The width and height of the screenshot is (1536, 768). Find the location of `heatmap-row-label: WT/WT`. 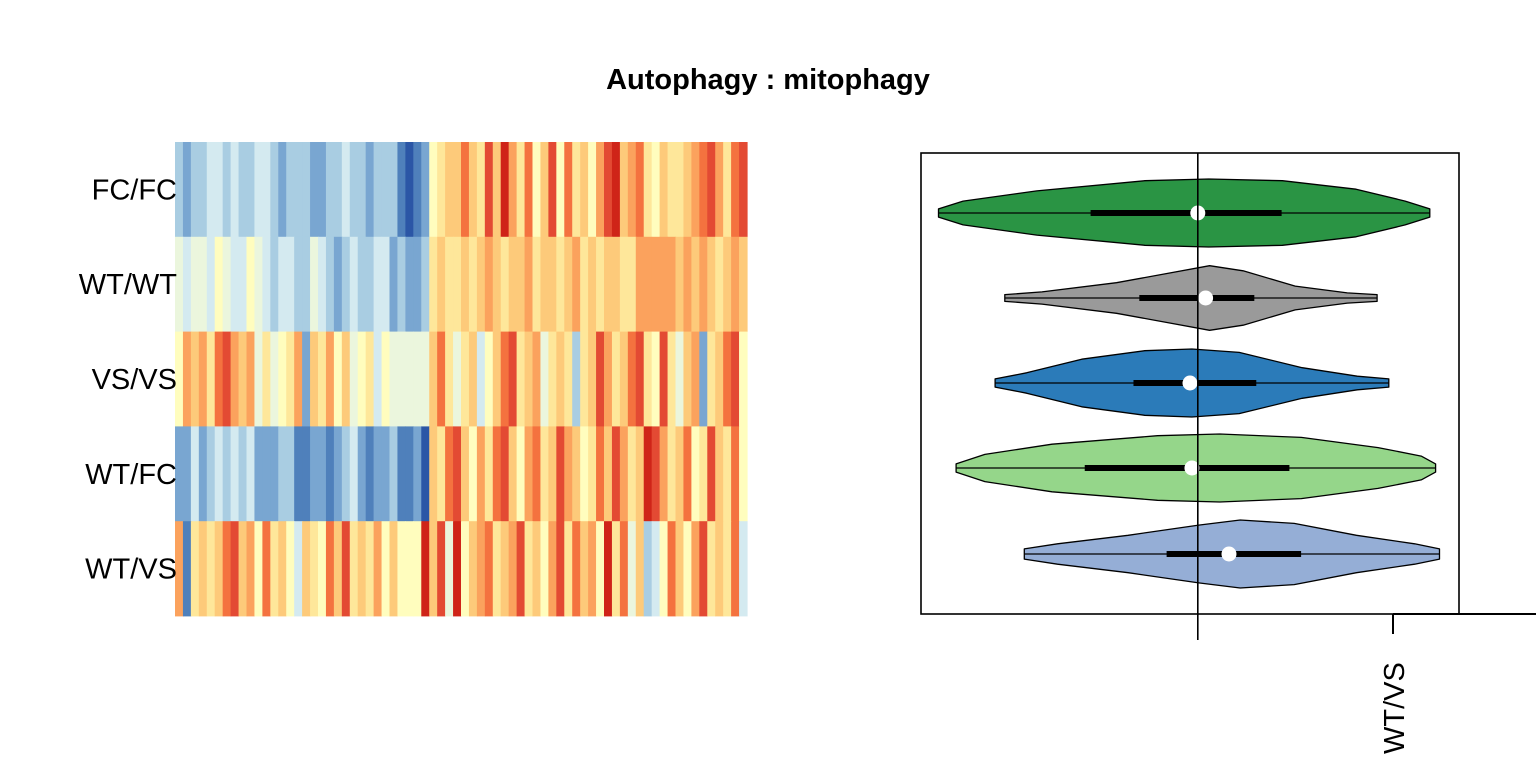

heatmap-row-label: WT/WT is located at coordinates (128, 285).